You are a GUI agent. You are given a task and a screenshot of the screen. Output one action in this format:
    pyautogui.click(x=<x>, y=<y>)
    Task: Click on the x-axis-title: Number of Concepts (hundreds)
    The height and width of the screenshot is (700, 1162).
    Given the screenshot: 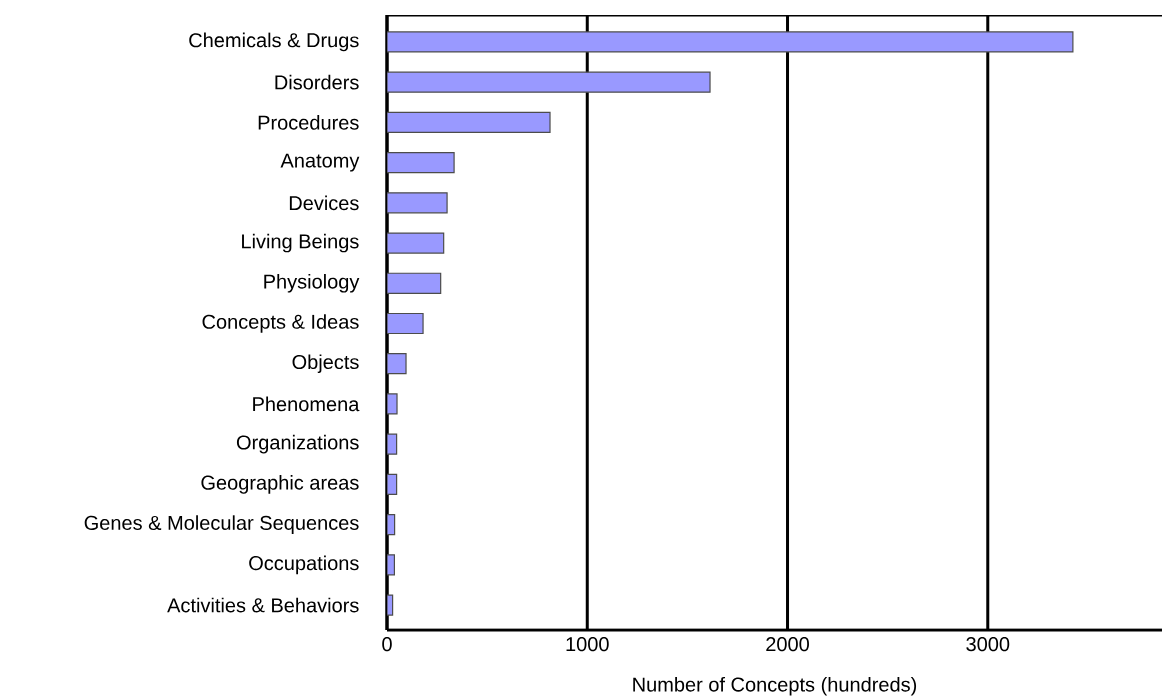 What is the action you would take?
    pyautogui.click(x=775, y=686)
    